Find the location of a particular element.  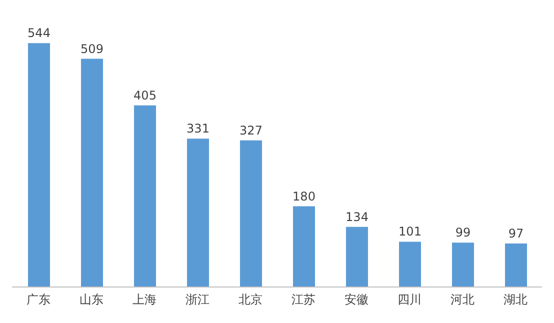

data-label: 134 is located at coordinates (357, 217).